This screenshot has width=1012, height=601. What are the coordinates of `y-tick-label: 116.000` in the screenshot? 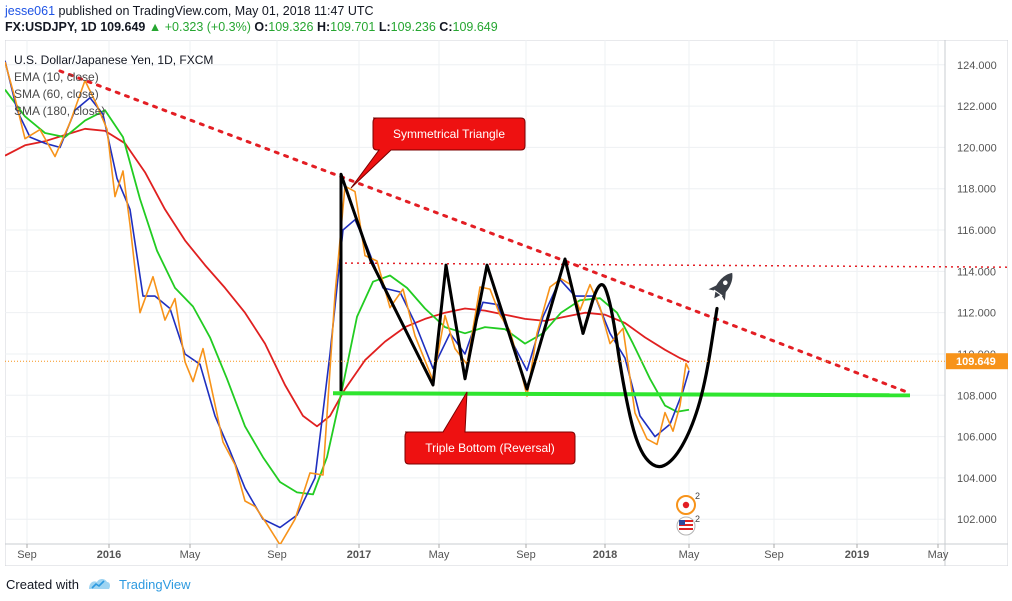 It's located at (976, 231).